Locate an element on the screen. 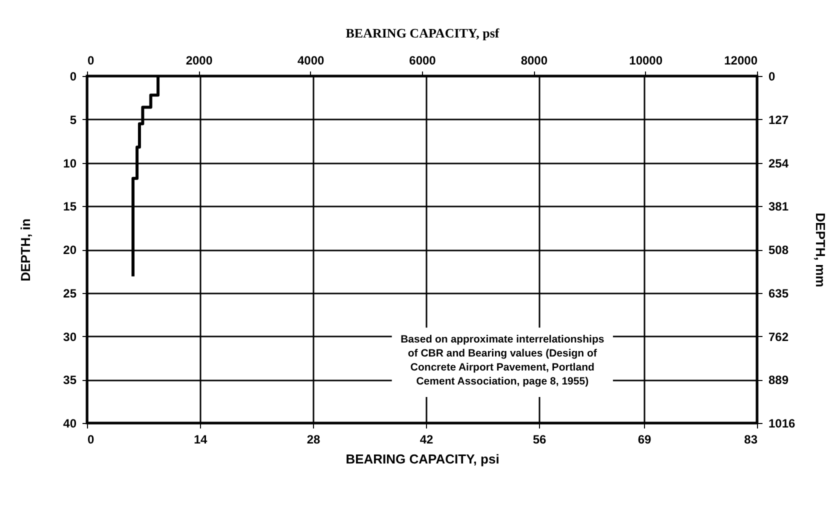 This screenshot has width=837, height=519. x2-tick-label: 4000 is located at coordinates (311, 61).